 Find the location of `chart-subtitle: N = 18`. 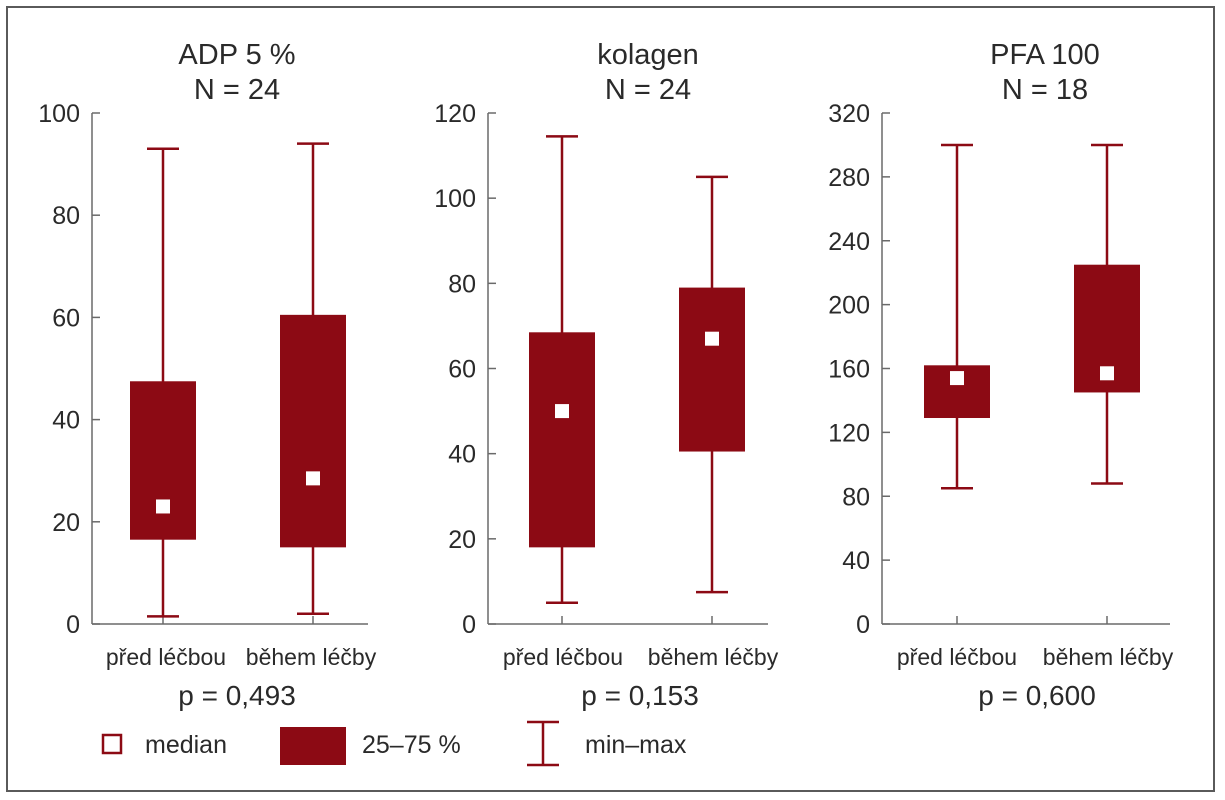

chart-subtitle: N = 18 is located at coordinates (1045, 90).